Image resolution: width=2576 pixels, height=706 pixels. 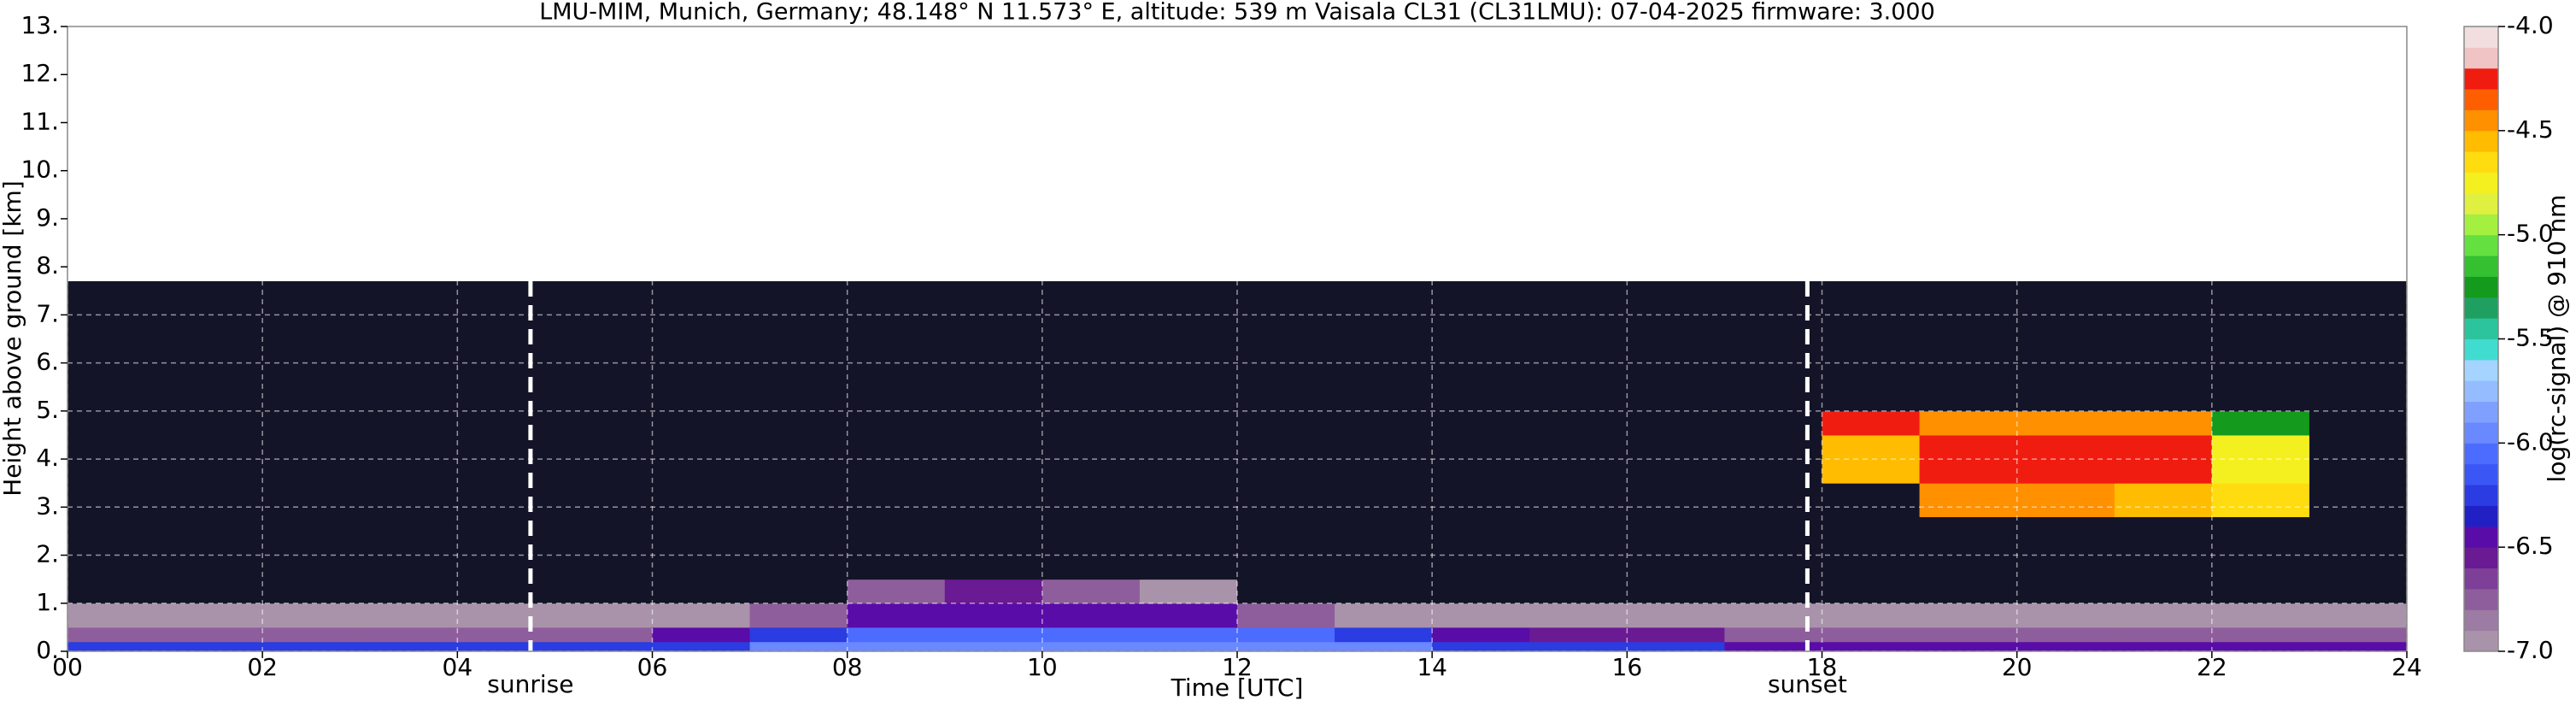 What do you see at coordinates (47, 410) in the screenshot?
I see `y-tick-label: 5.` at bounding box center [47, 410].